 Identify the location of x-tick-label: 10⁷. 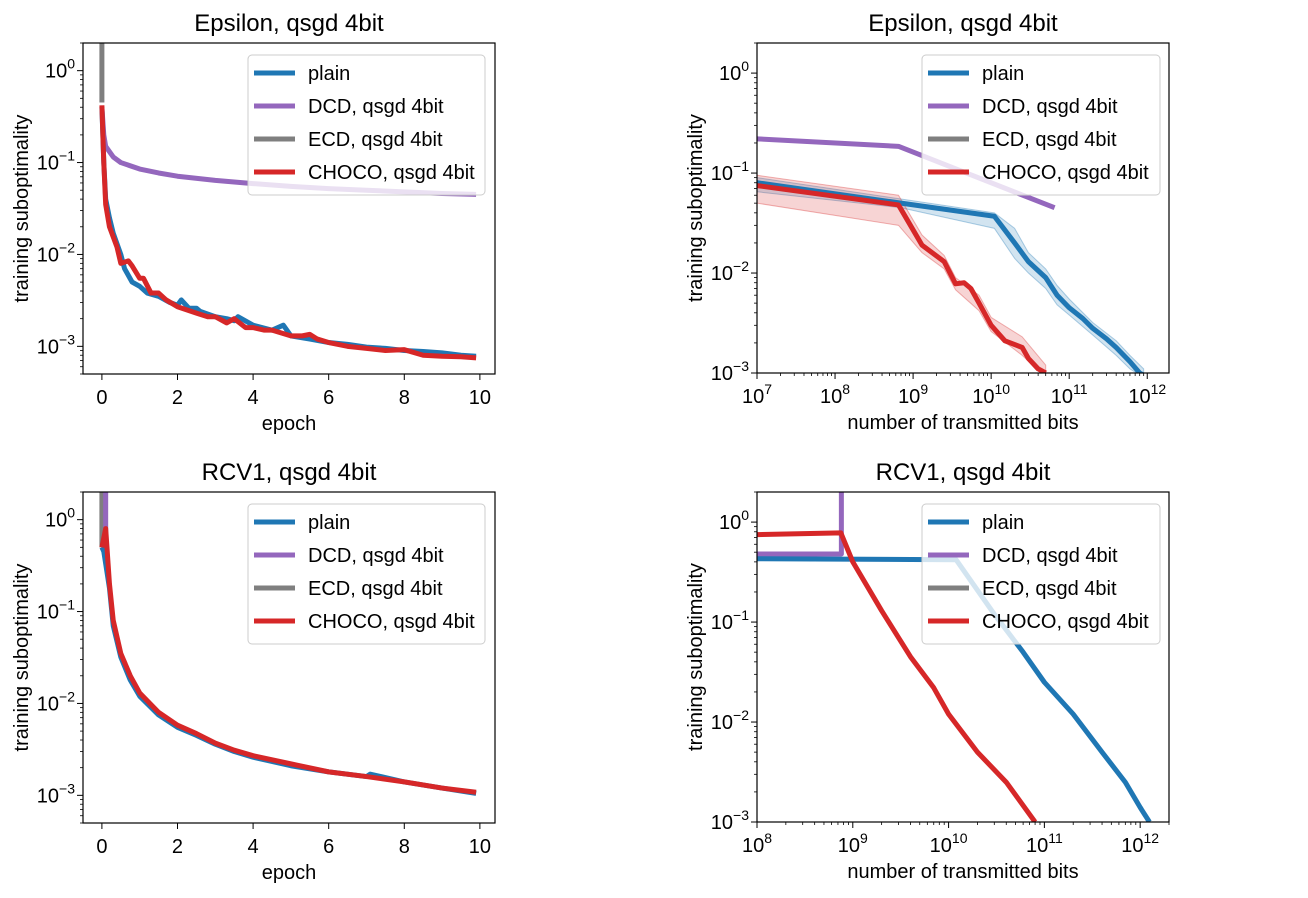
(757, 394).